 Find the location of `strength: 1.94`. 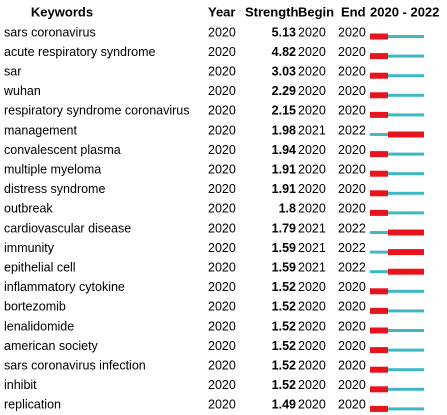

strength: 1.94 is located at coordinates (284, 150).